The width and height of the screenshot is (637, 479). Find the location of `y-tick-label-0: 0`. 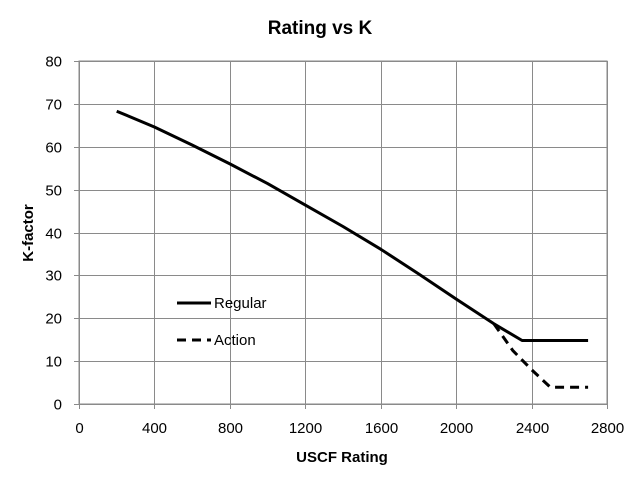

y-tick-label-0: 0 is located at coordinates (58, 405).